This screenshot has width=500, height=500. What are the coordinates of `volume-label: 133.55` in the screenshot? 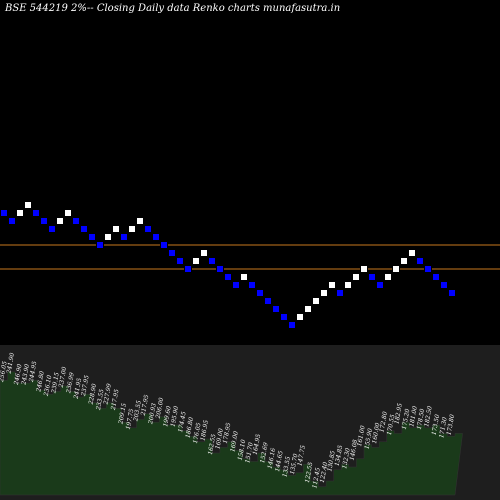 It's located at (287, 467).